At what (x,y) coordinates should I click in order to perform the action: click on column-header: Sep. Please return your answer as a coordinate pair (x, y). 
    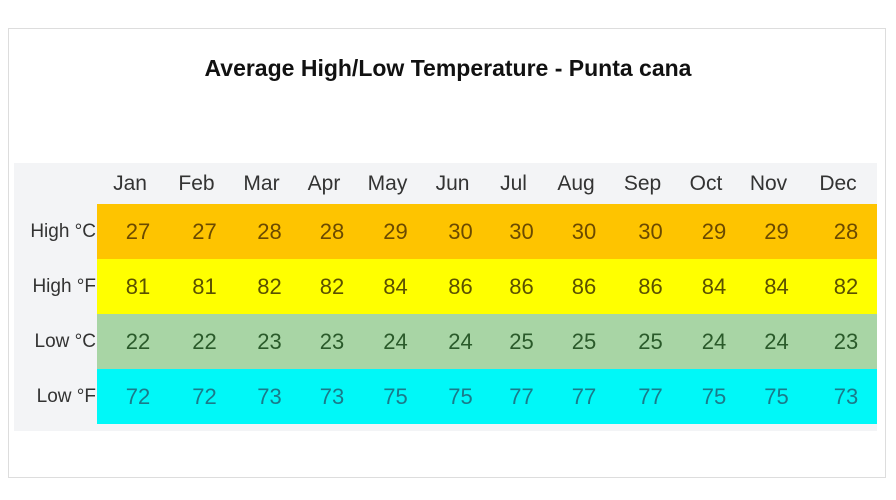
    Looking at the image, I should click on (642, 183).